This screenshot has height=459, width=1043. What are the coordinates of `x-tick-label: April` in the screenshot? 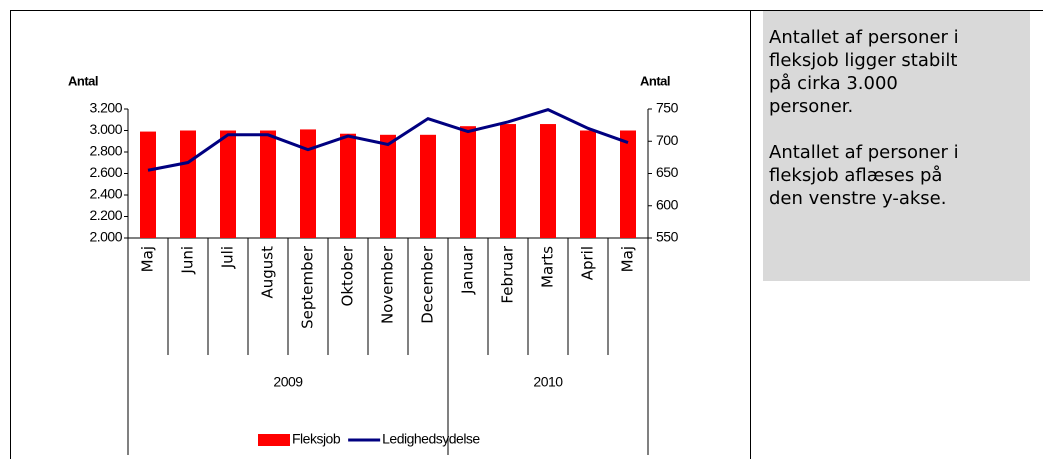 It's located at (588, 263).